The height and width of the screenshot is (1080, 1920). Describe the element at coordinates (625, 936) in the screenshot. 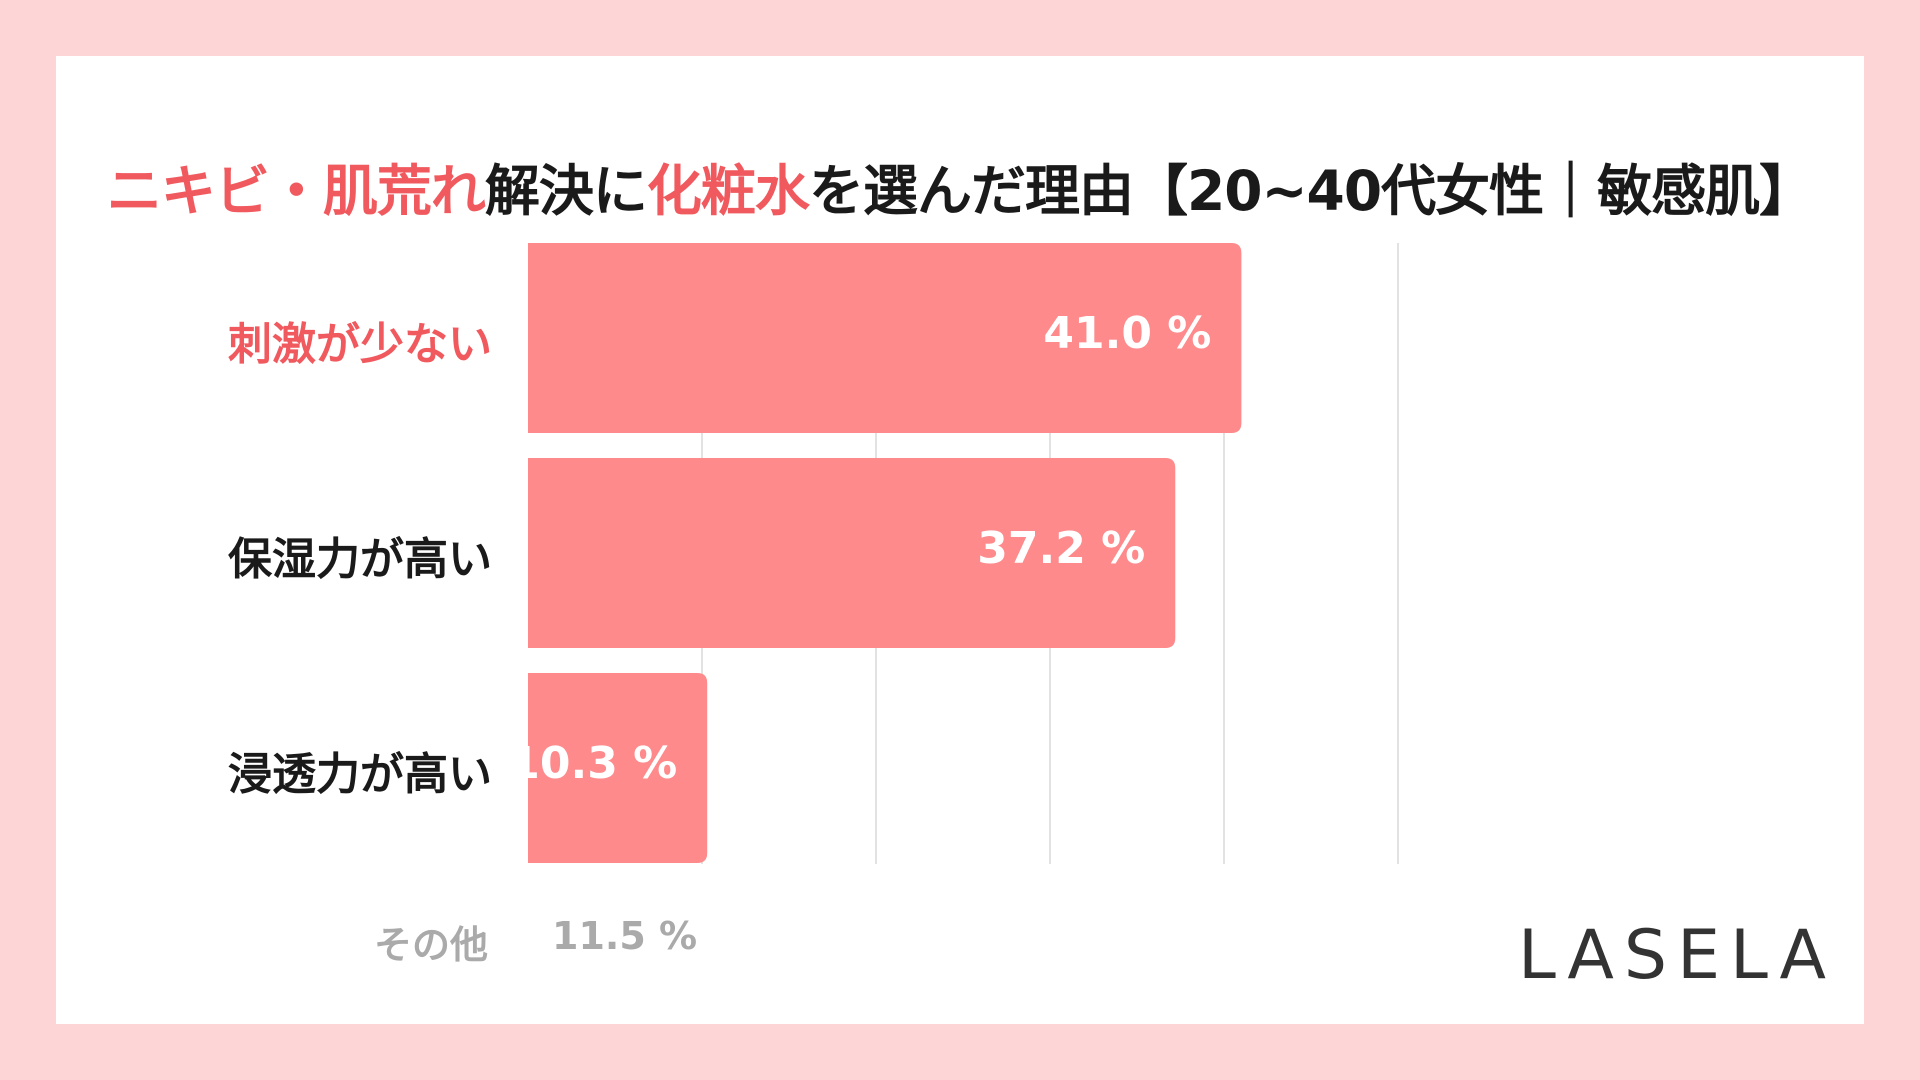

I see `other-value: 11.5 %` at that location.